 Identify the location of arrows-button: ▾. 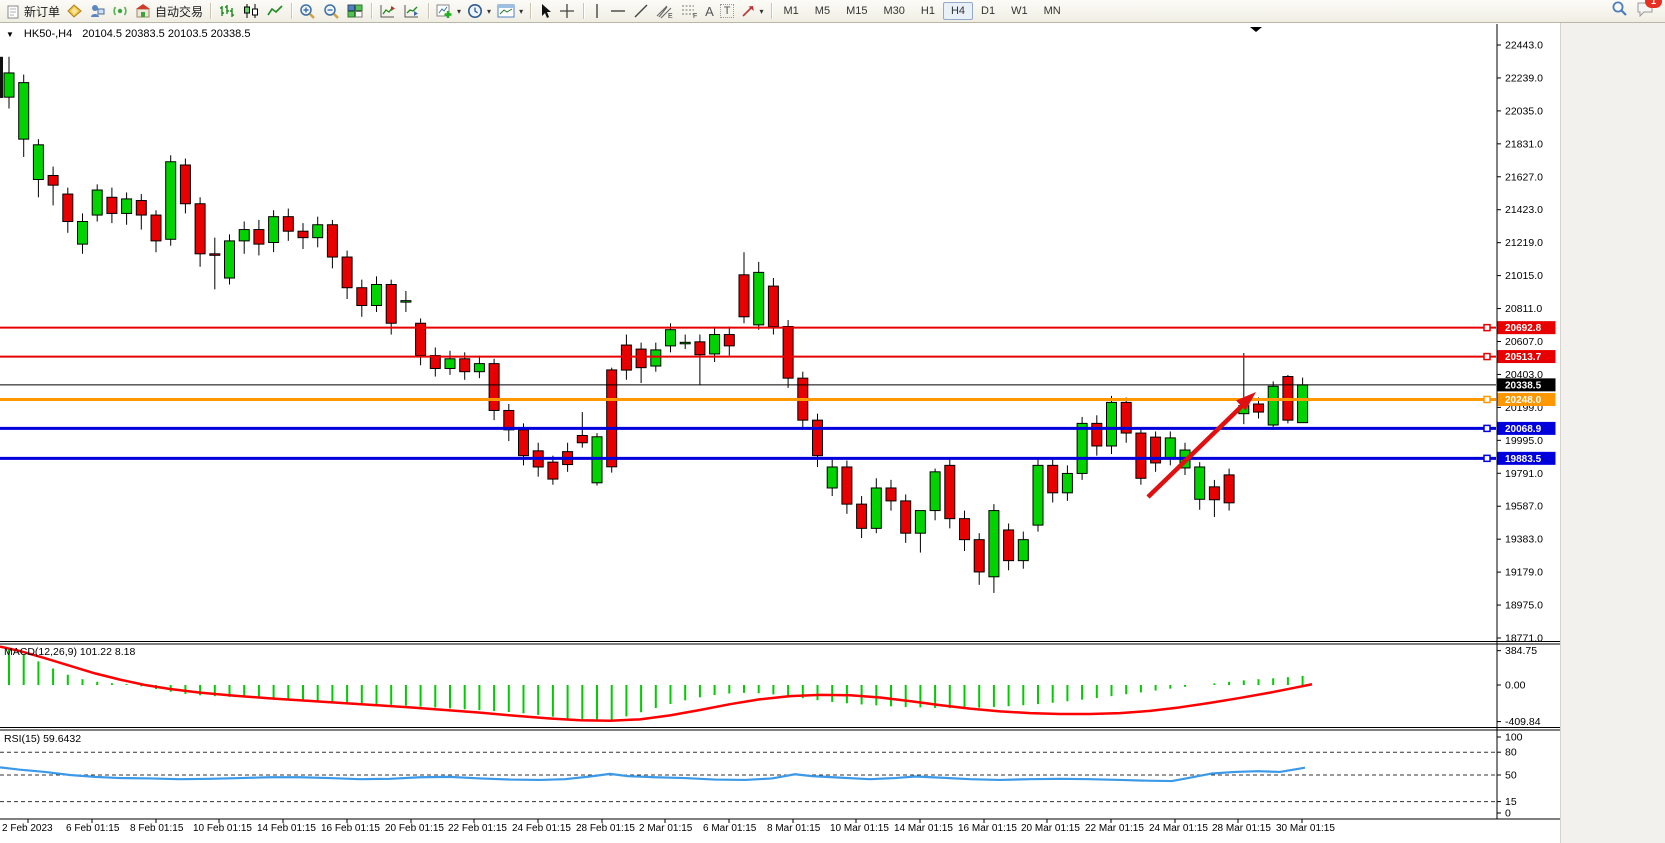
(751, 11).